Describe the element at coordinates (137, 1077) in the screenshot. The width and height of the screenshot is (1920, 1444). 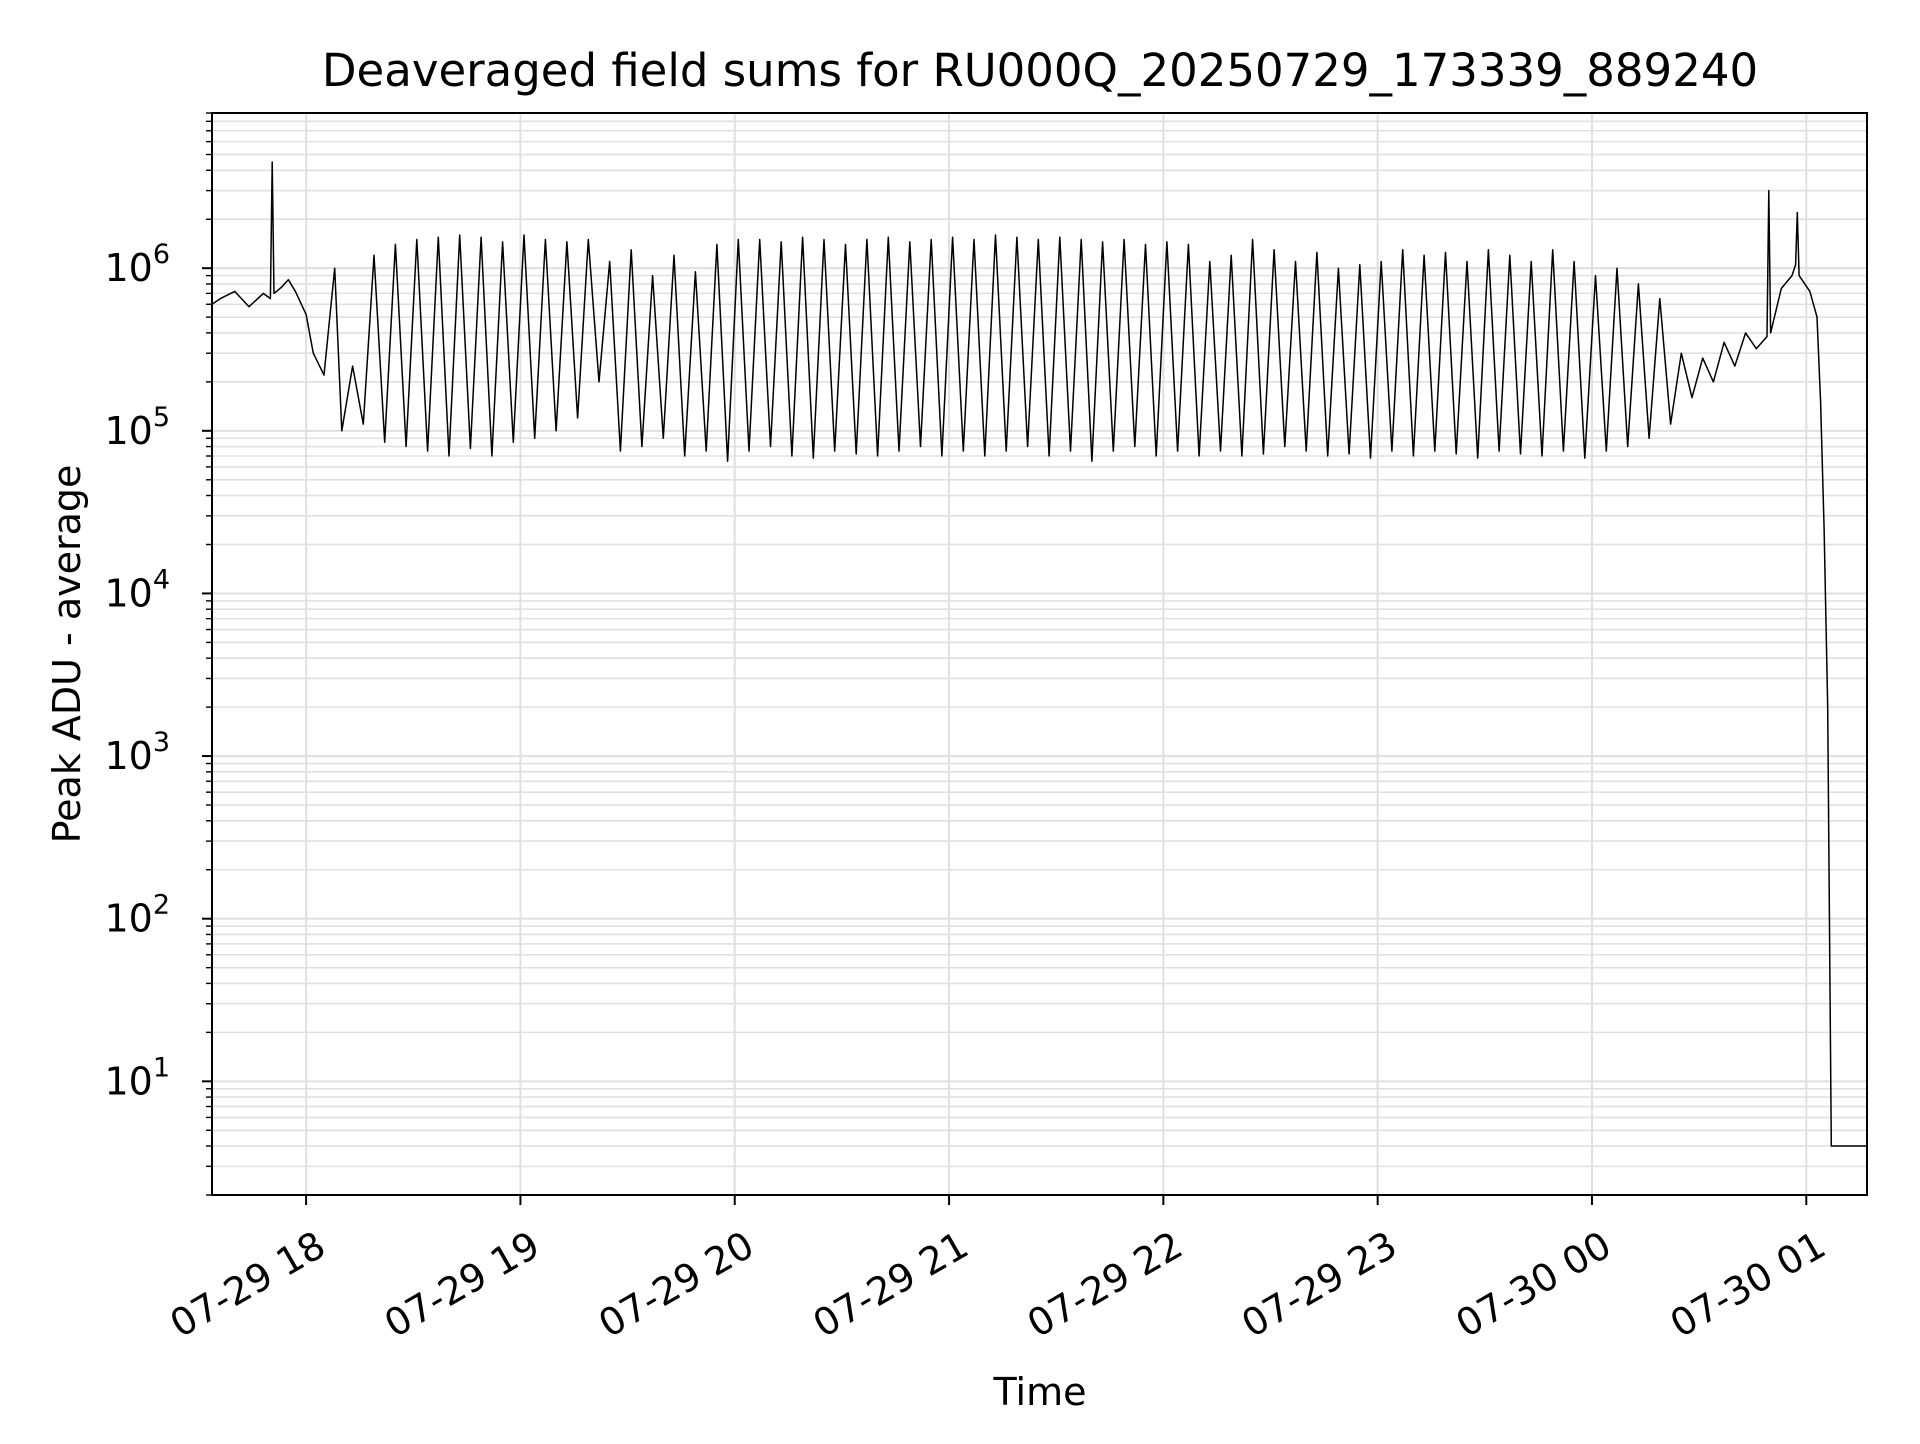
I see `y-tick-label: 10¹` at that location.